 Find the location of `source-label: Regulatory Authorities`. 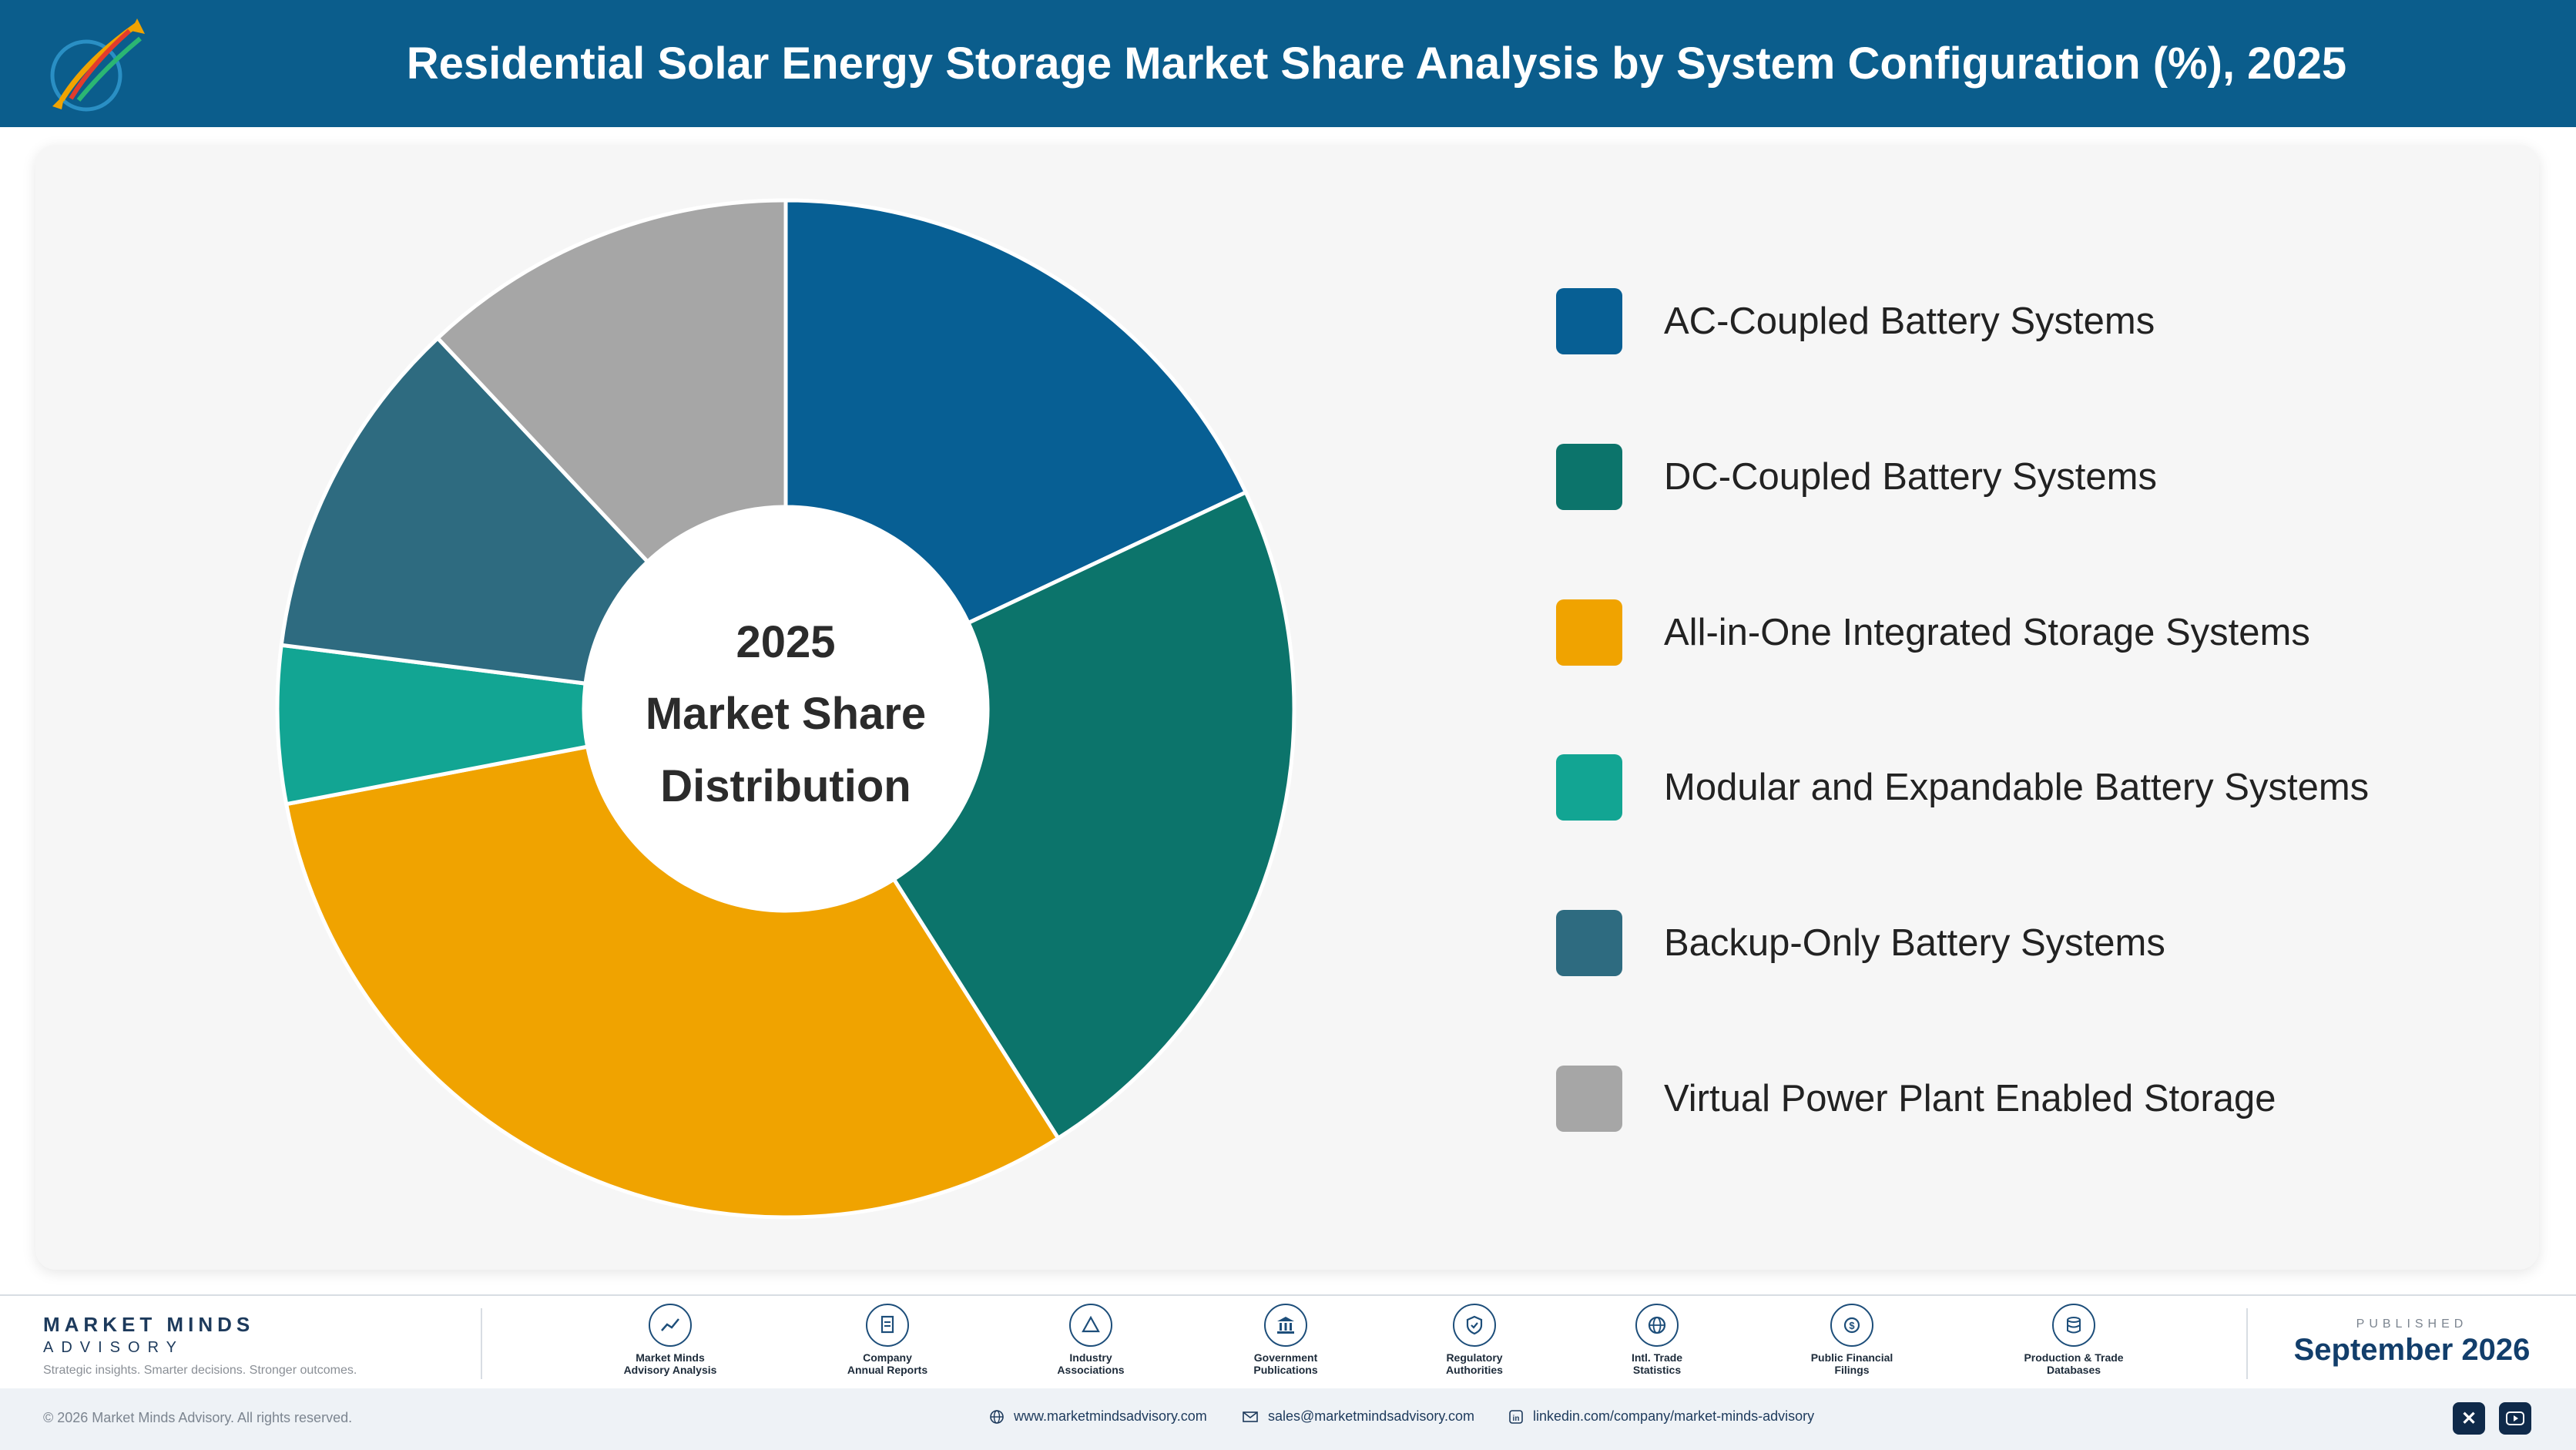

source-label: Regulatory Authorities is located at coordinates (1474, 1363).